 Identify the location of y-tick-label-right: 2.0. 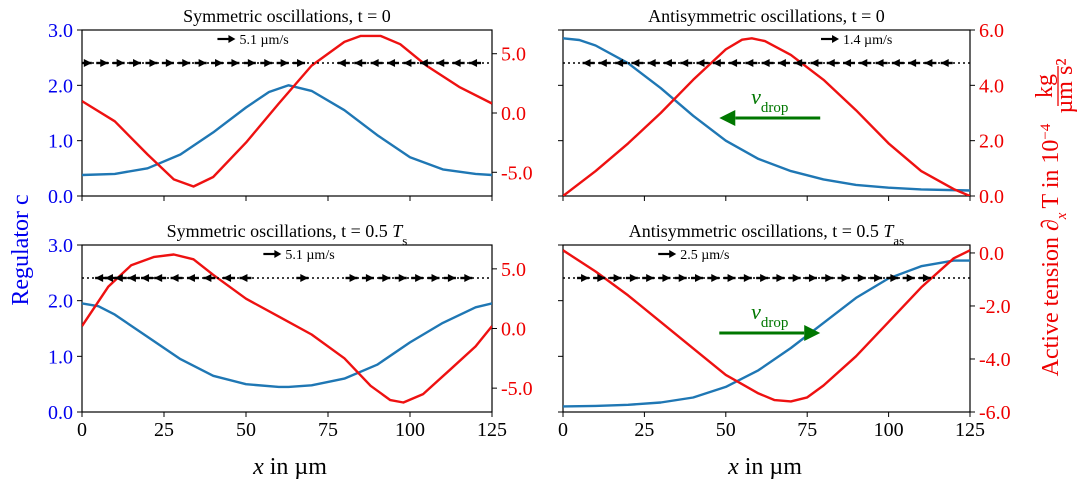
(991, 142).